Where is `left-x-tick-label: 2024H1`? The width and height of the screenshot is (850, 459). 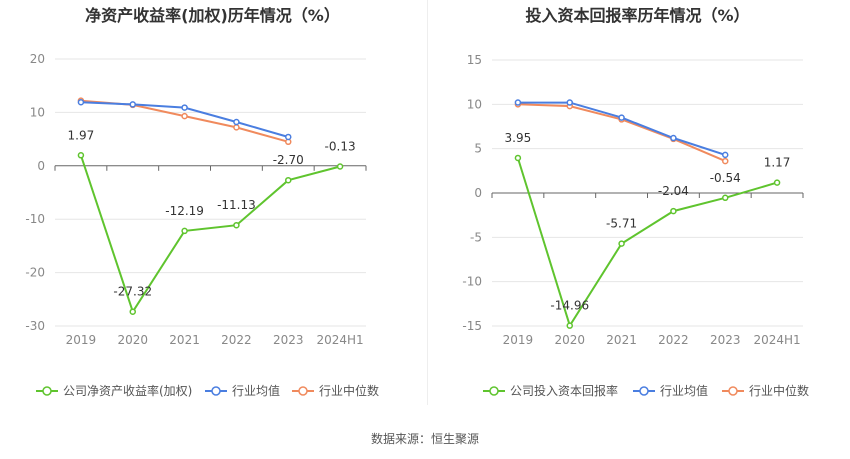
left-x-tick-label: 2024H1 is located at coordinates (339, 340).